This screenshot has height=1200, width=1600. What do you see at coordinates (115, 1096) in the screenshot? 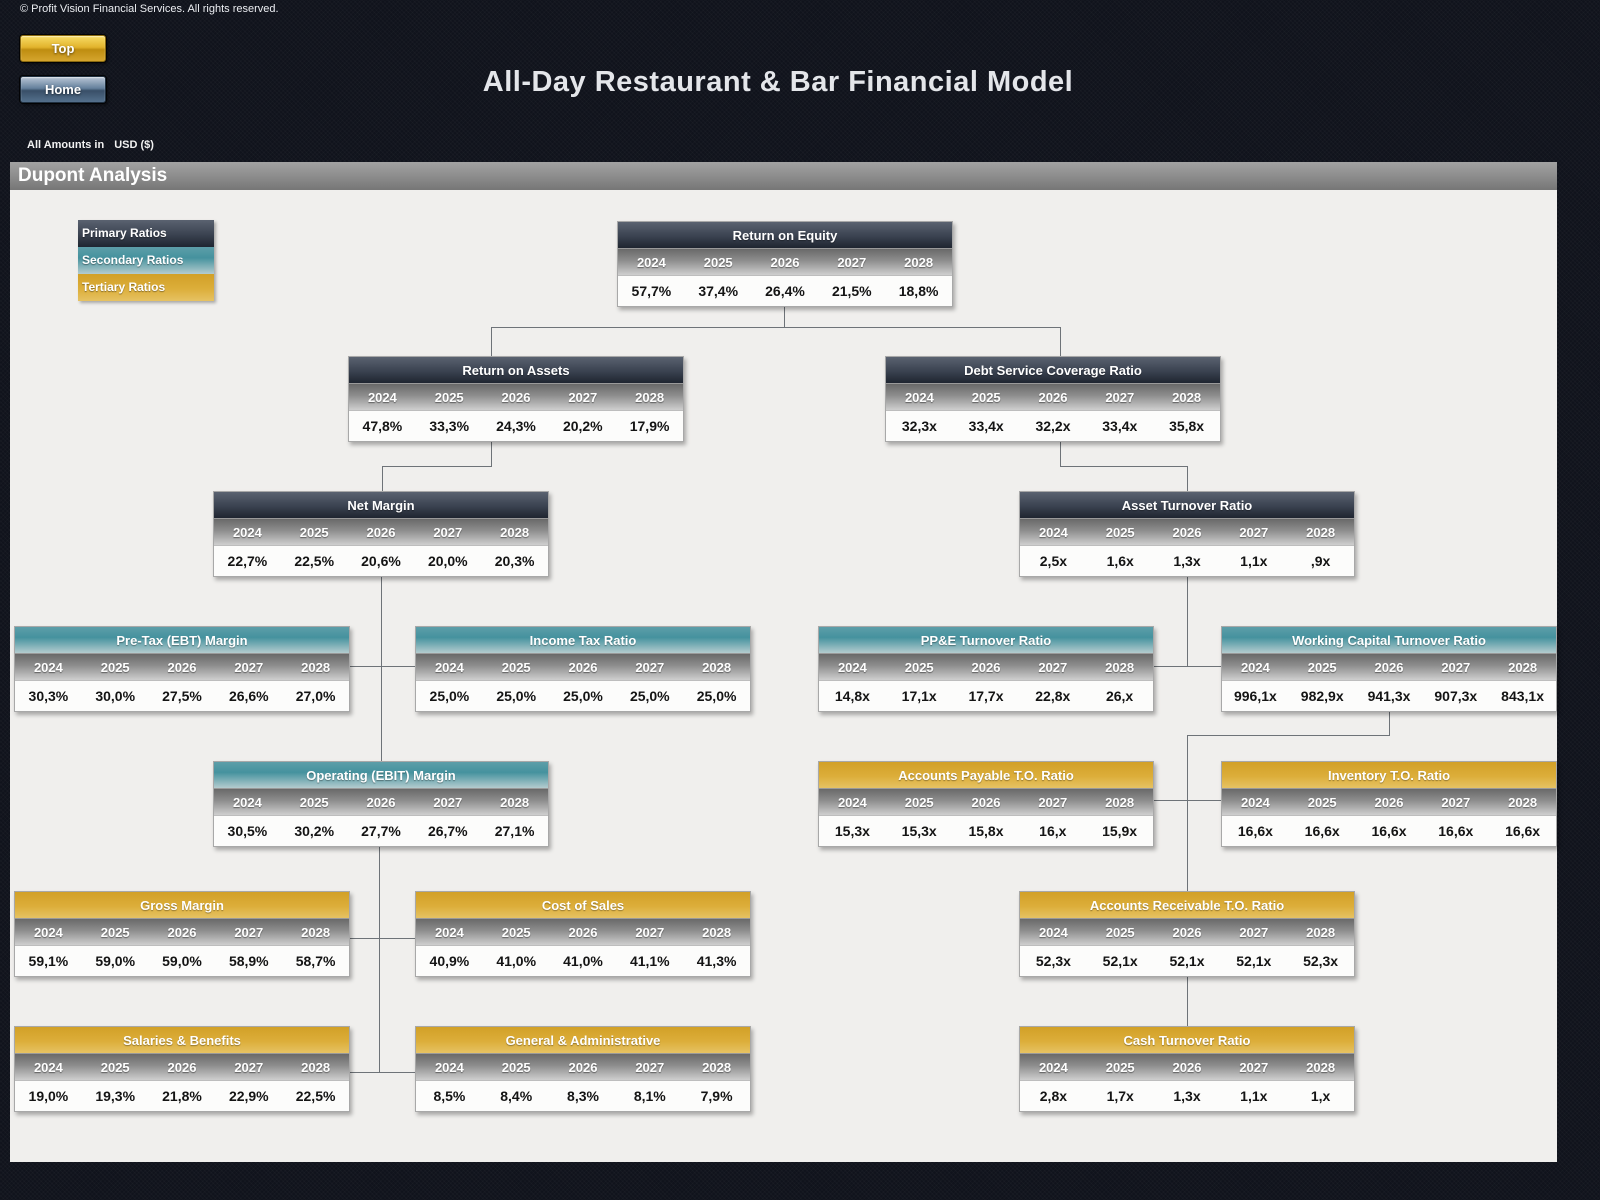
I see `ratio-value: 19,3%` at bounding box center [115, 1096].